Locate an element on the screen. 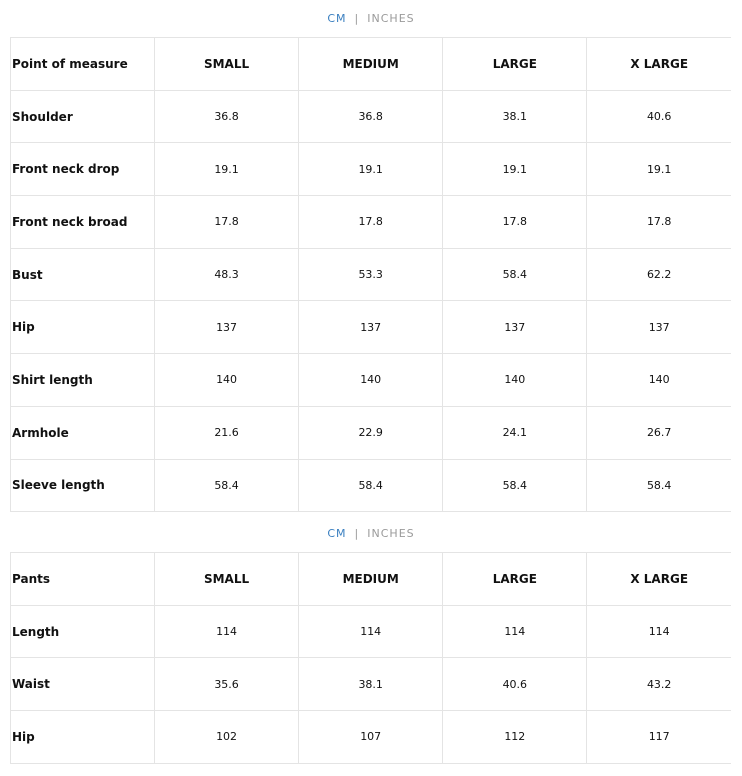 The width and height of the screenshot is (742, 776). measurement-cell: 48.3 is located at coordinates (226, 274).